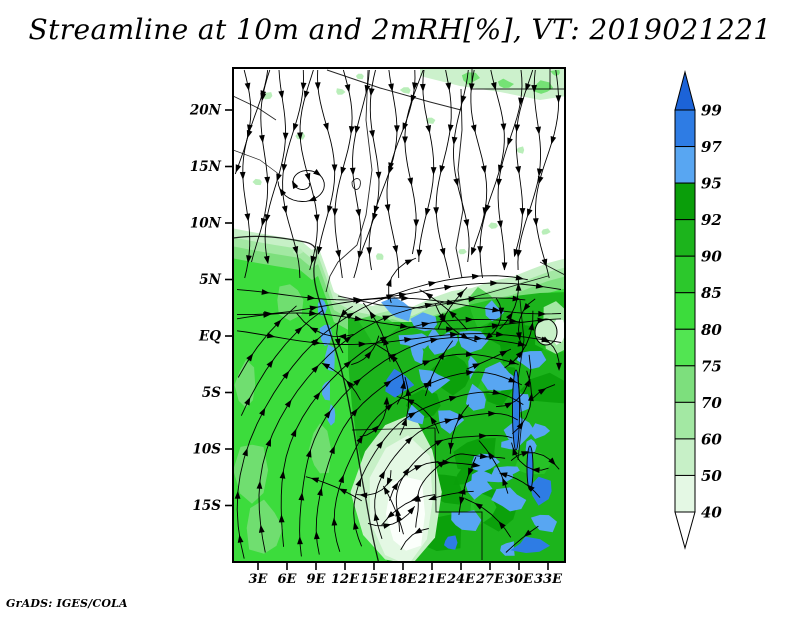  I want to click on lon-axis: 3E 6E 9E 12E 15E 18E 21E 24E 27E 30E 33E, so click(406, 574).